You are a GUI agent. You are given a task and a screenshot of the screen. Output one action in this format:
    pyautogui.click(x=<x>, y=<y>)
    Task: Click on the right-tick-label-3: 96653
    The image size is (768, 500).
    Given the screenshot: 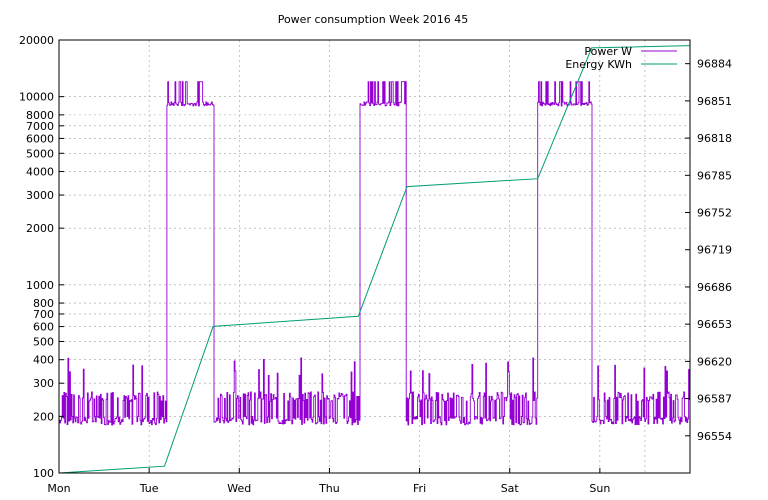 What is the action you would take?
    pyautogui.click(x=714, y=324)
    